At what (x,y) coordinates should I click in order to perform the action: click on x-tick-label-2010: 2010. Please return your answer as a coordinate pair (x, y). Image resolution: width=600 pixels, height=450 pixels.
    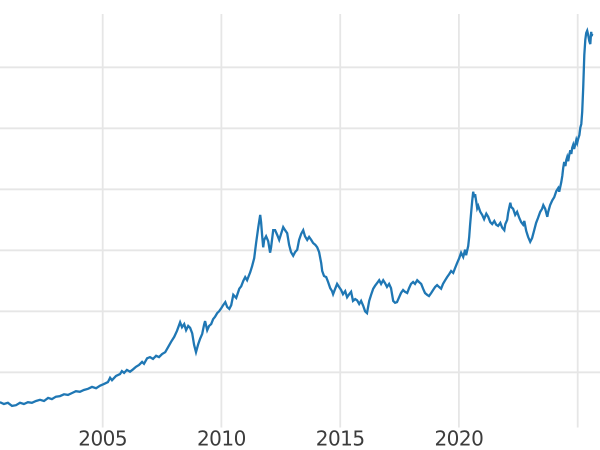
    Looking at the image, I should click on (221, 438).